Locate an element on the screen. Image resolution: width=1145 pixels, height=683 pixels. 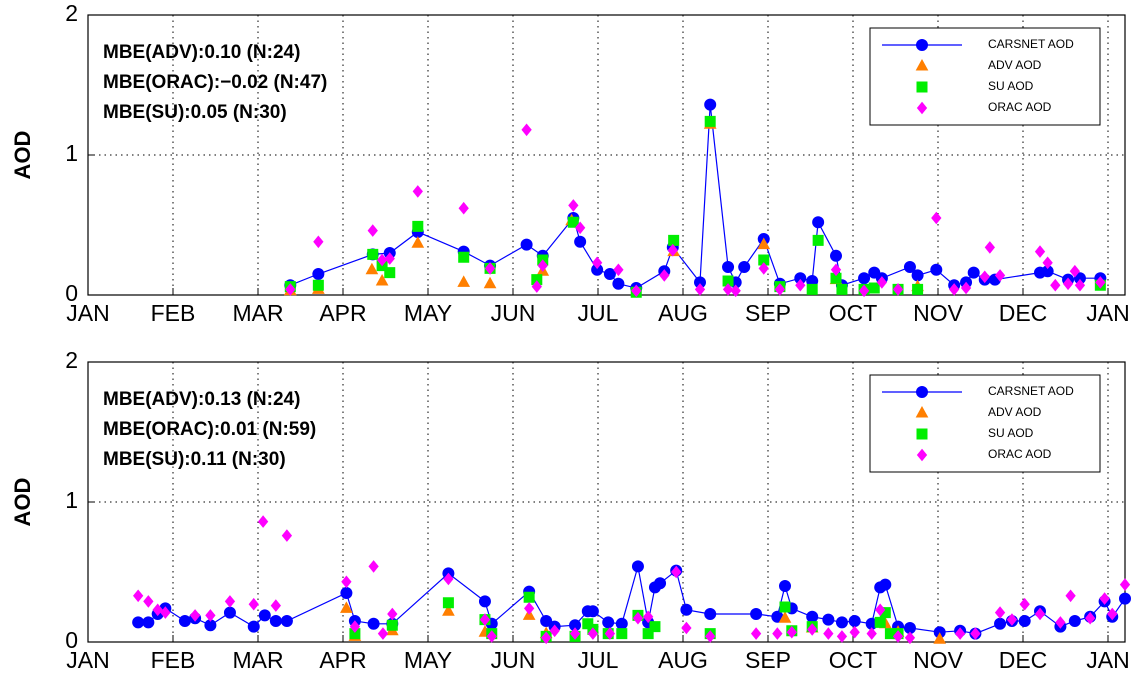
y-tick-label: 0 is located at coordinates (71, 640).